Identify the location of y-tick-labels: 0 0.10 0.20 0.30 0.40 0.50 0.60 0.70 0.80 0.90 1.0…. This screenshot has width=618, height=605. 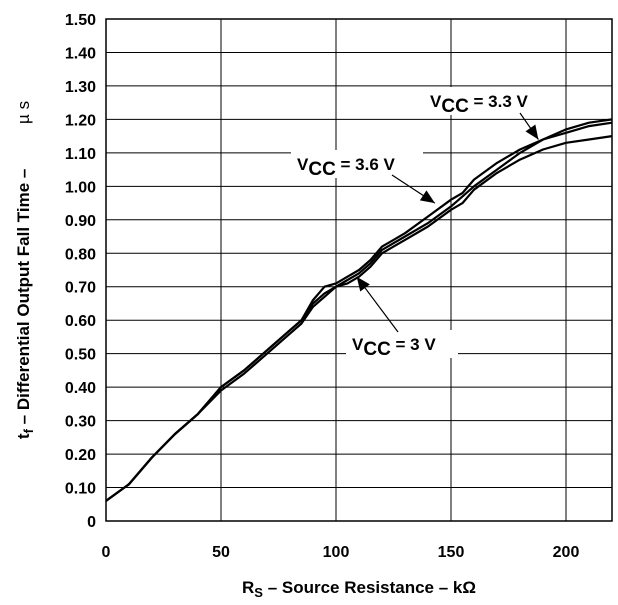
(80, 271).